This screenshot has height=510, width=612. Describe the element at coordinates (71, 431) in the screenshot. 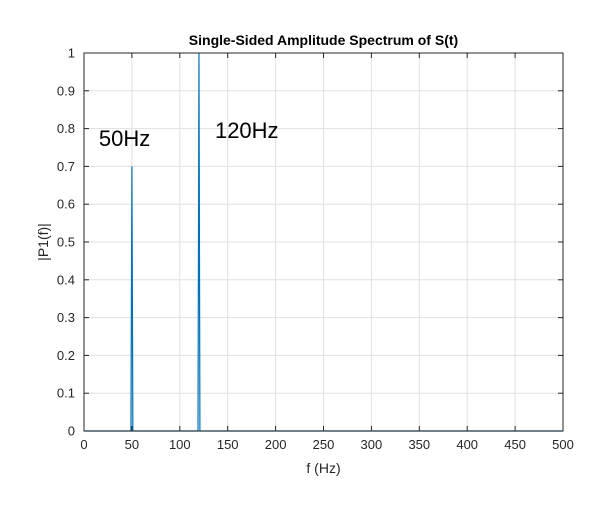

I see `y-tick-label: 0` at that location.